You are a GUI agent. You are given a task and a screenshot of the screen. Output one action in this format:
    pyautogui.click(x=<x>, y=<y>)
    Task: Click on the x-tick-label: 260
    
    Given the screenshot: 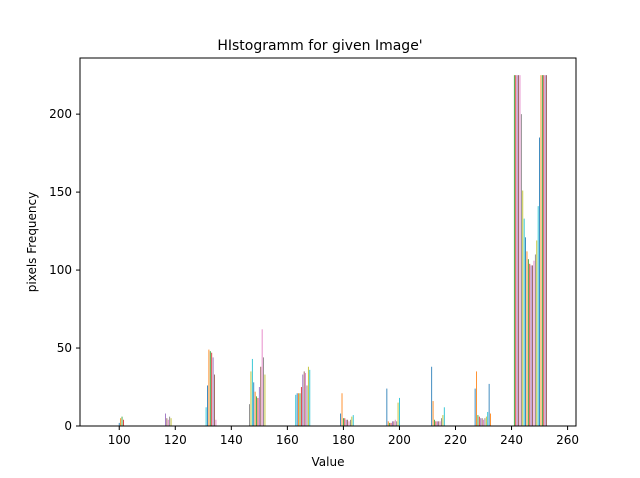 What is the action you would take?
    pyautogui.click(x=567, y=440)
    